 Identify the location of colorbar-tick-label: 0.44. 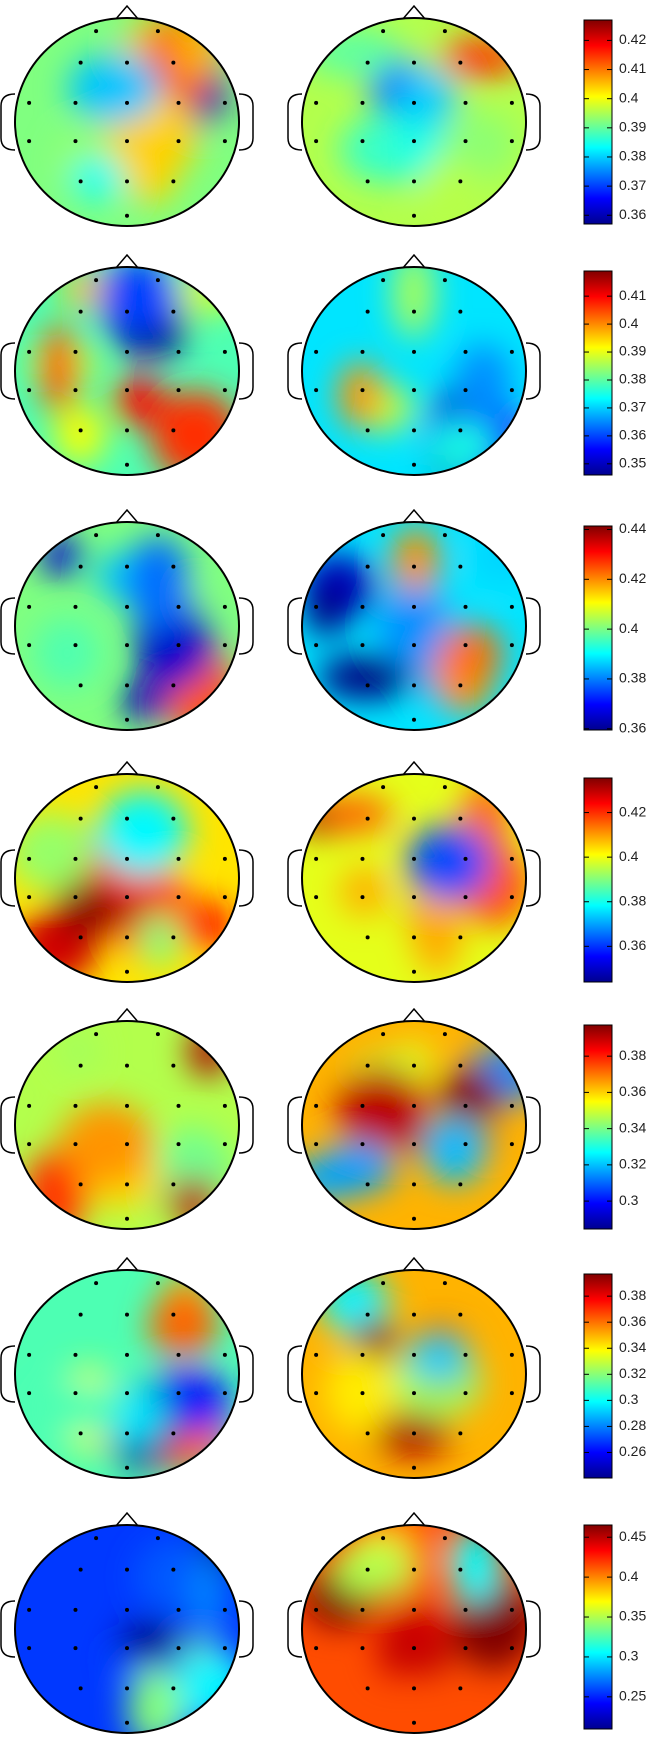
(632, 528).